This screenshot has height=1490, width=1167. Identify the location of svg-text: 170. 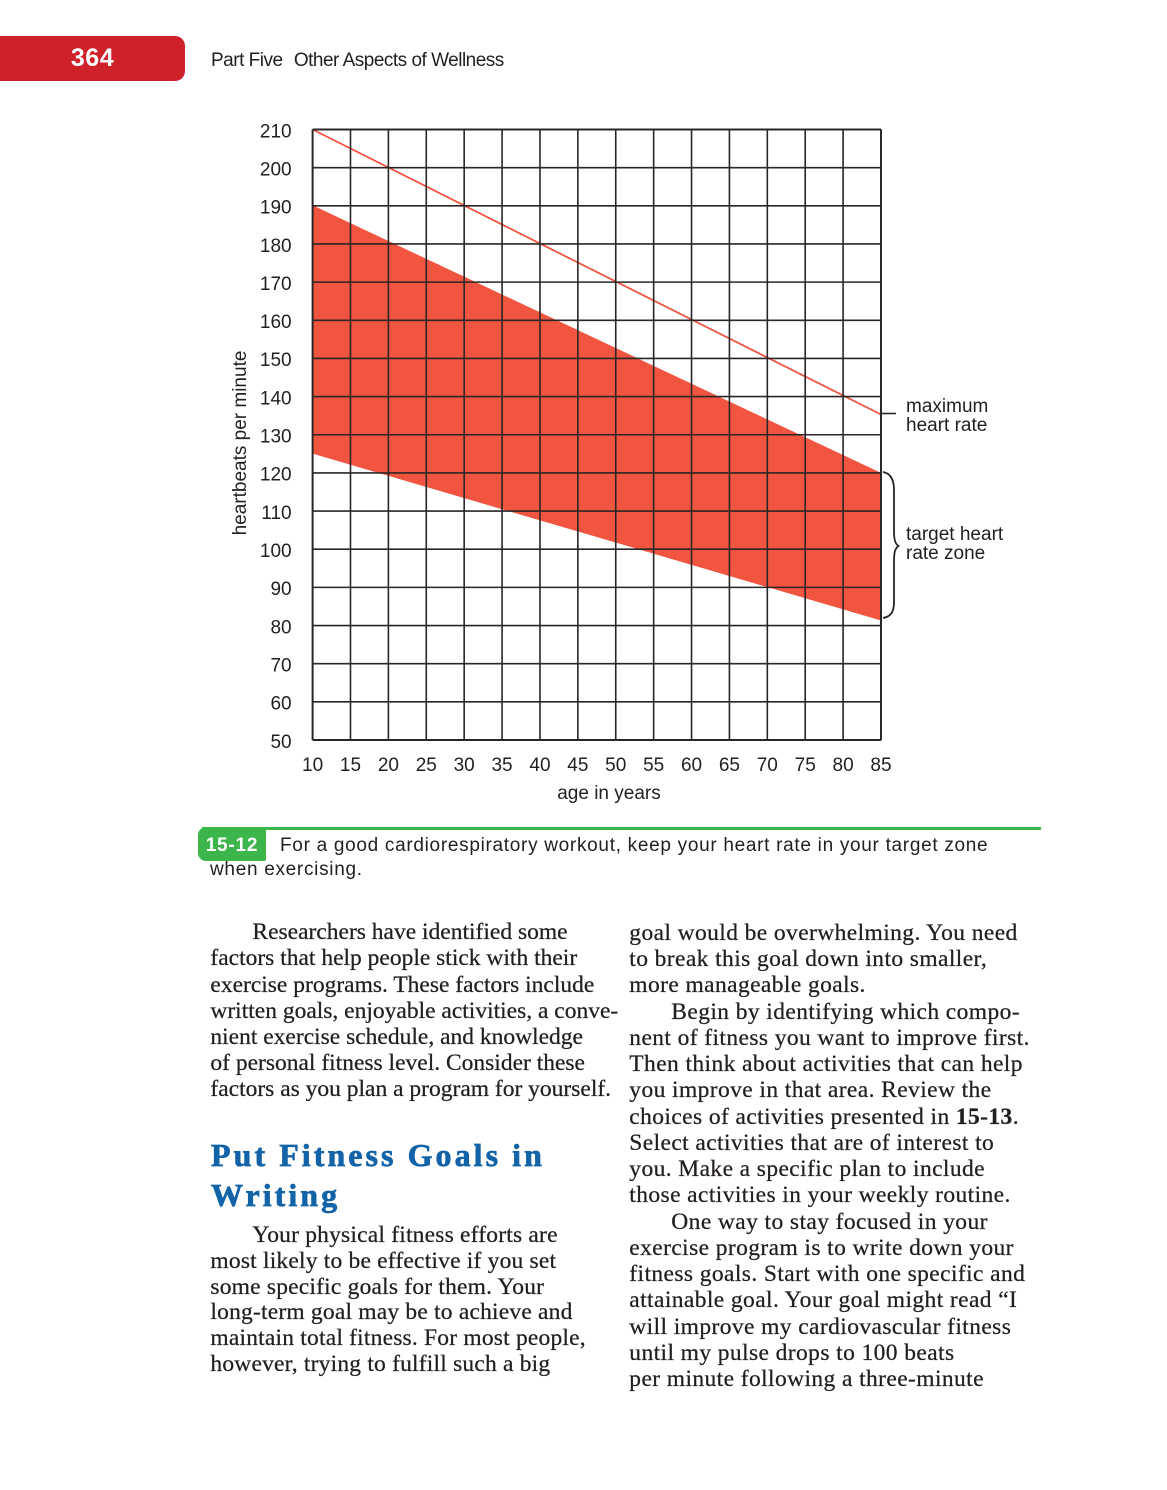
(276, 284).